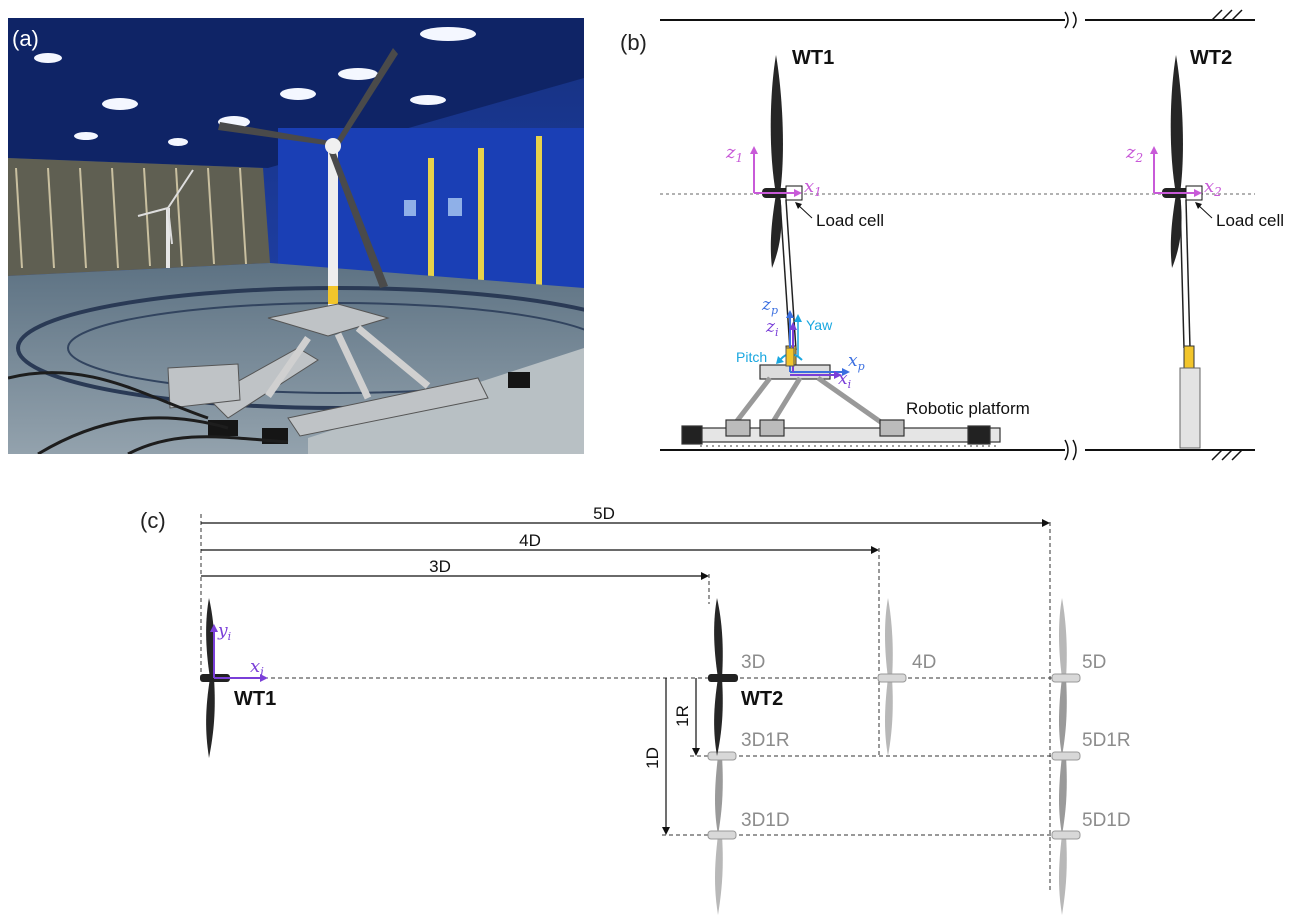 The image size is (1304, 915). Describe the element at coordinates (633, 42) in the screenshot. I see `panel-label-b: (b)` at that location.